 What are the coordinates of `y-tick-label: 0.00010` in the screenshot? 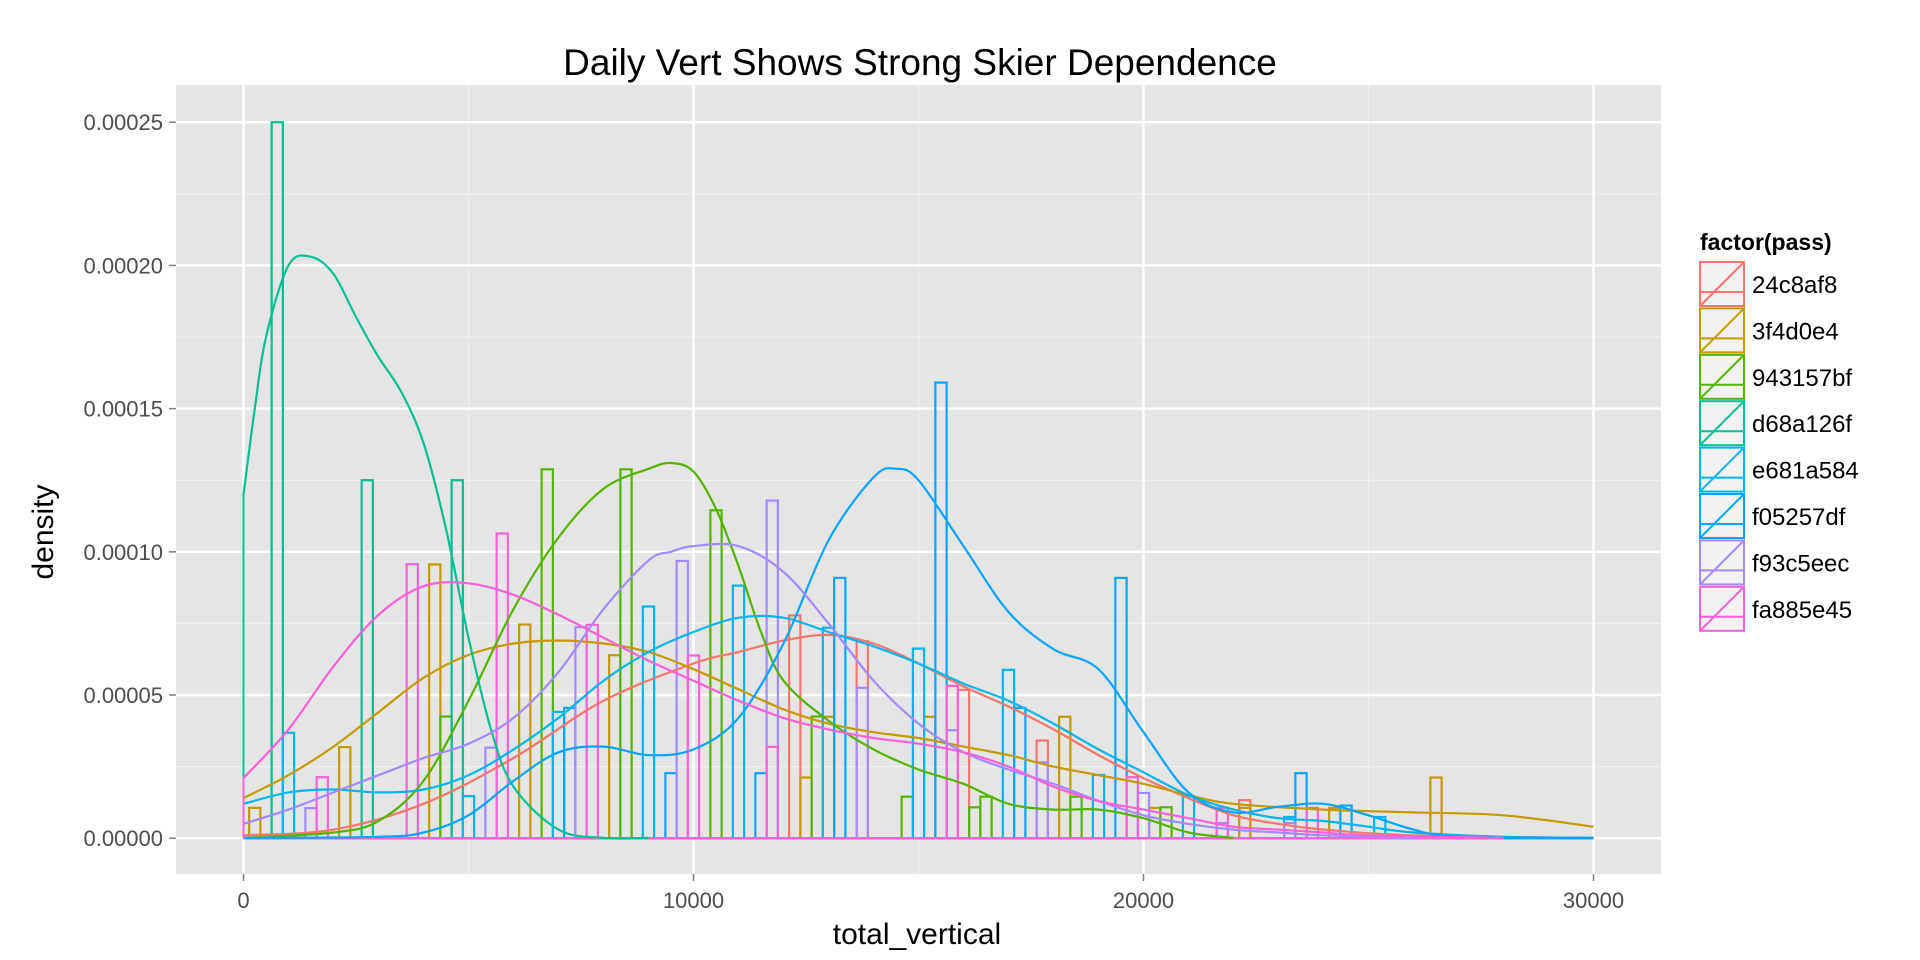 It's located at (123, 552).